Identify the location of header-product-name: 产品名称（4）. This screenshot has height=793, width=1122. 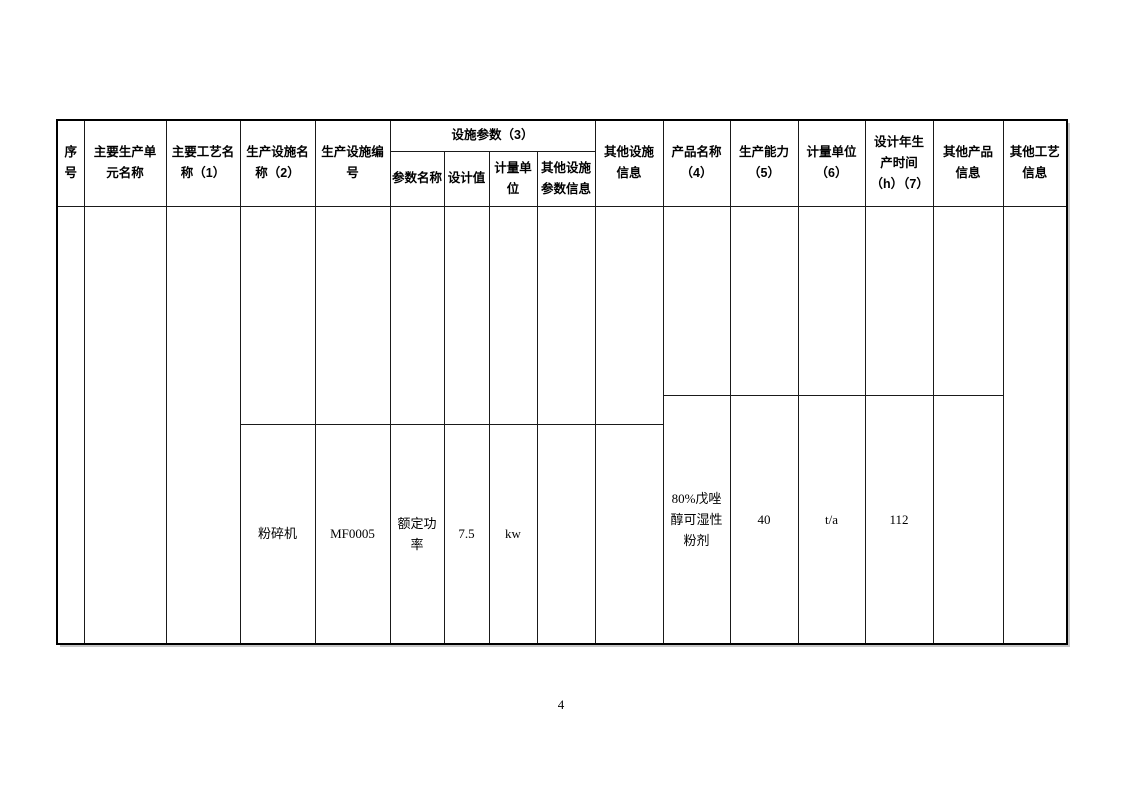
(696, 163).